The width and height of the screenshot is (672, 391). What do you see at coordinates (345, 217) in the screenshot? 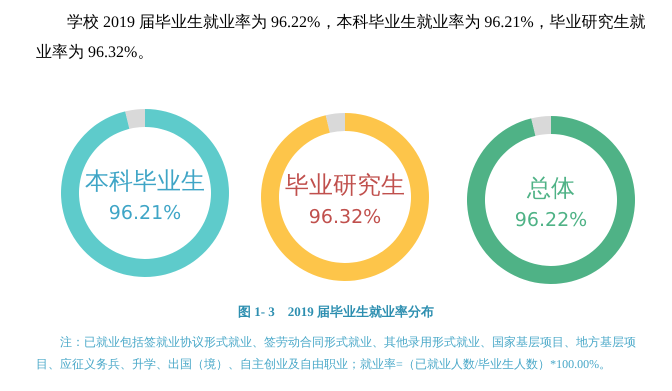
I see `data-label: 96.32%` at bounding box center [345, 217].